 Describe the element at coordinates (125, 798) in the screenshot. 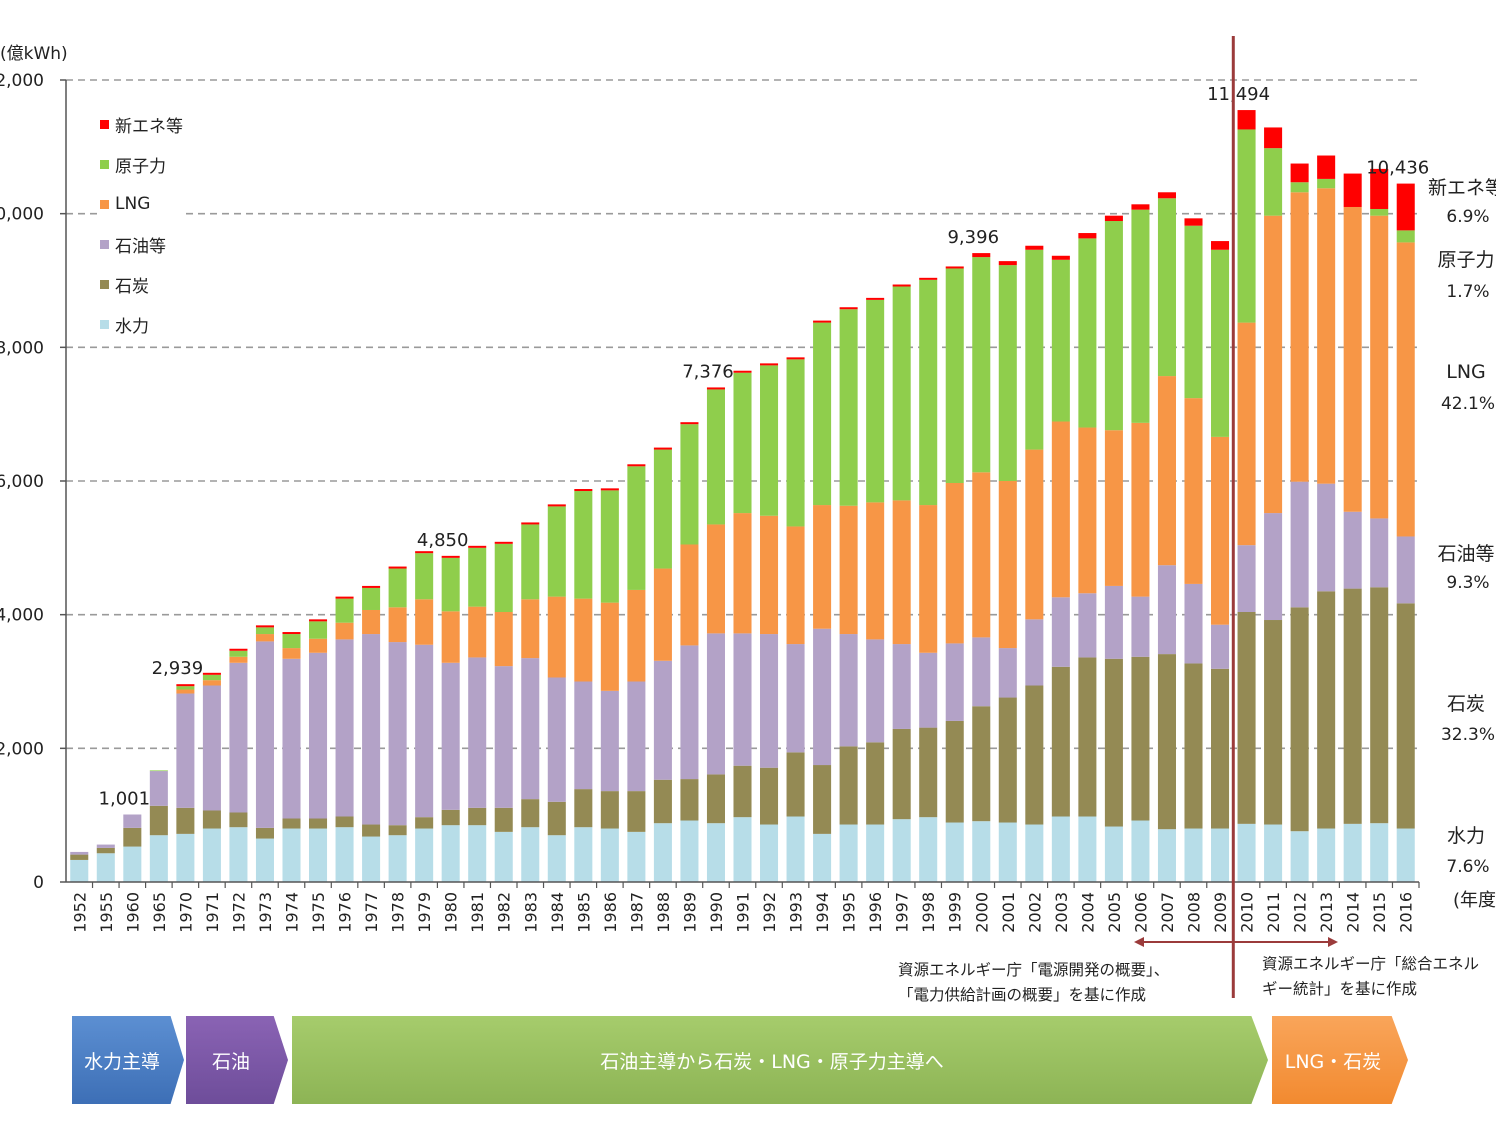

I see `data-label: 1,001` at that location.